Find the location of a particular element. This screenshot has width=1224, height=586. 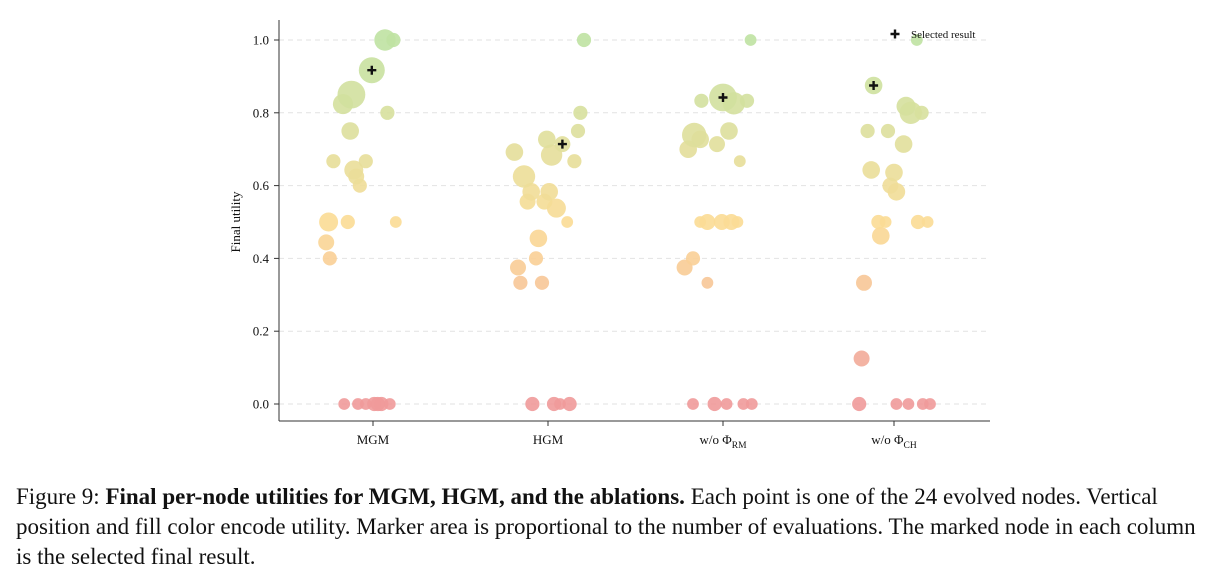

y-tick-label: 0.0 is located at coordinates (261, 404).